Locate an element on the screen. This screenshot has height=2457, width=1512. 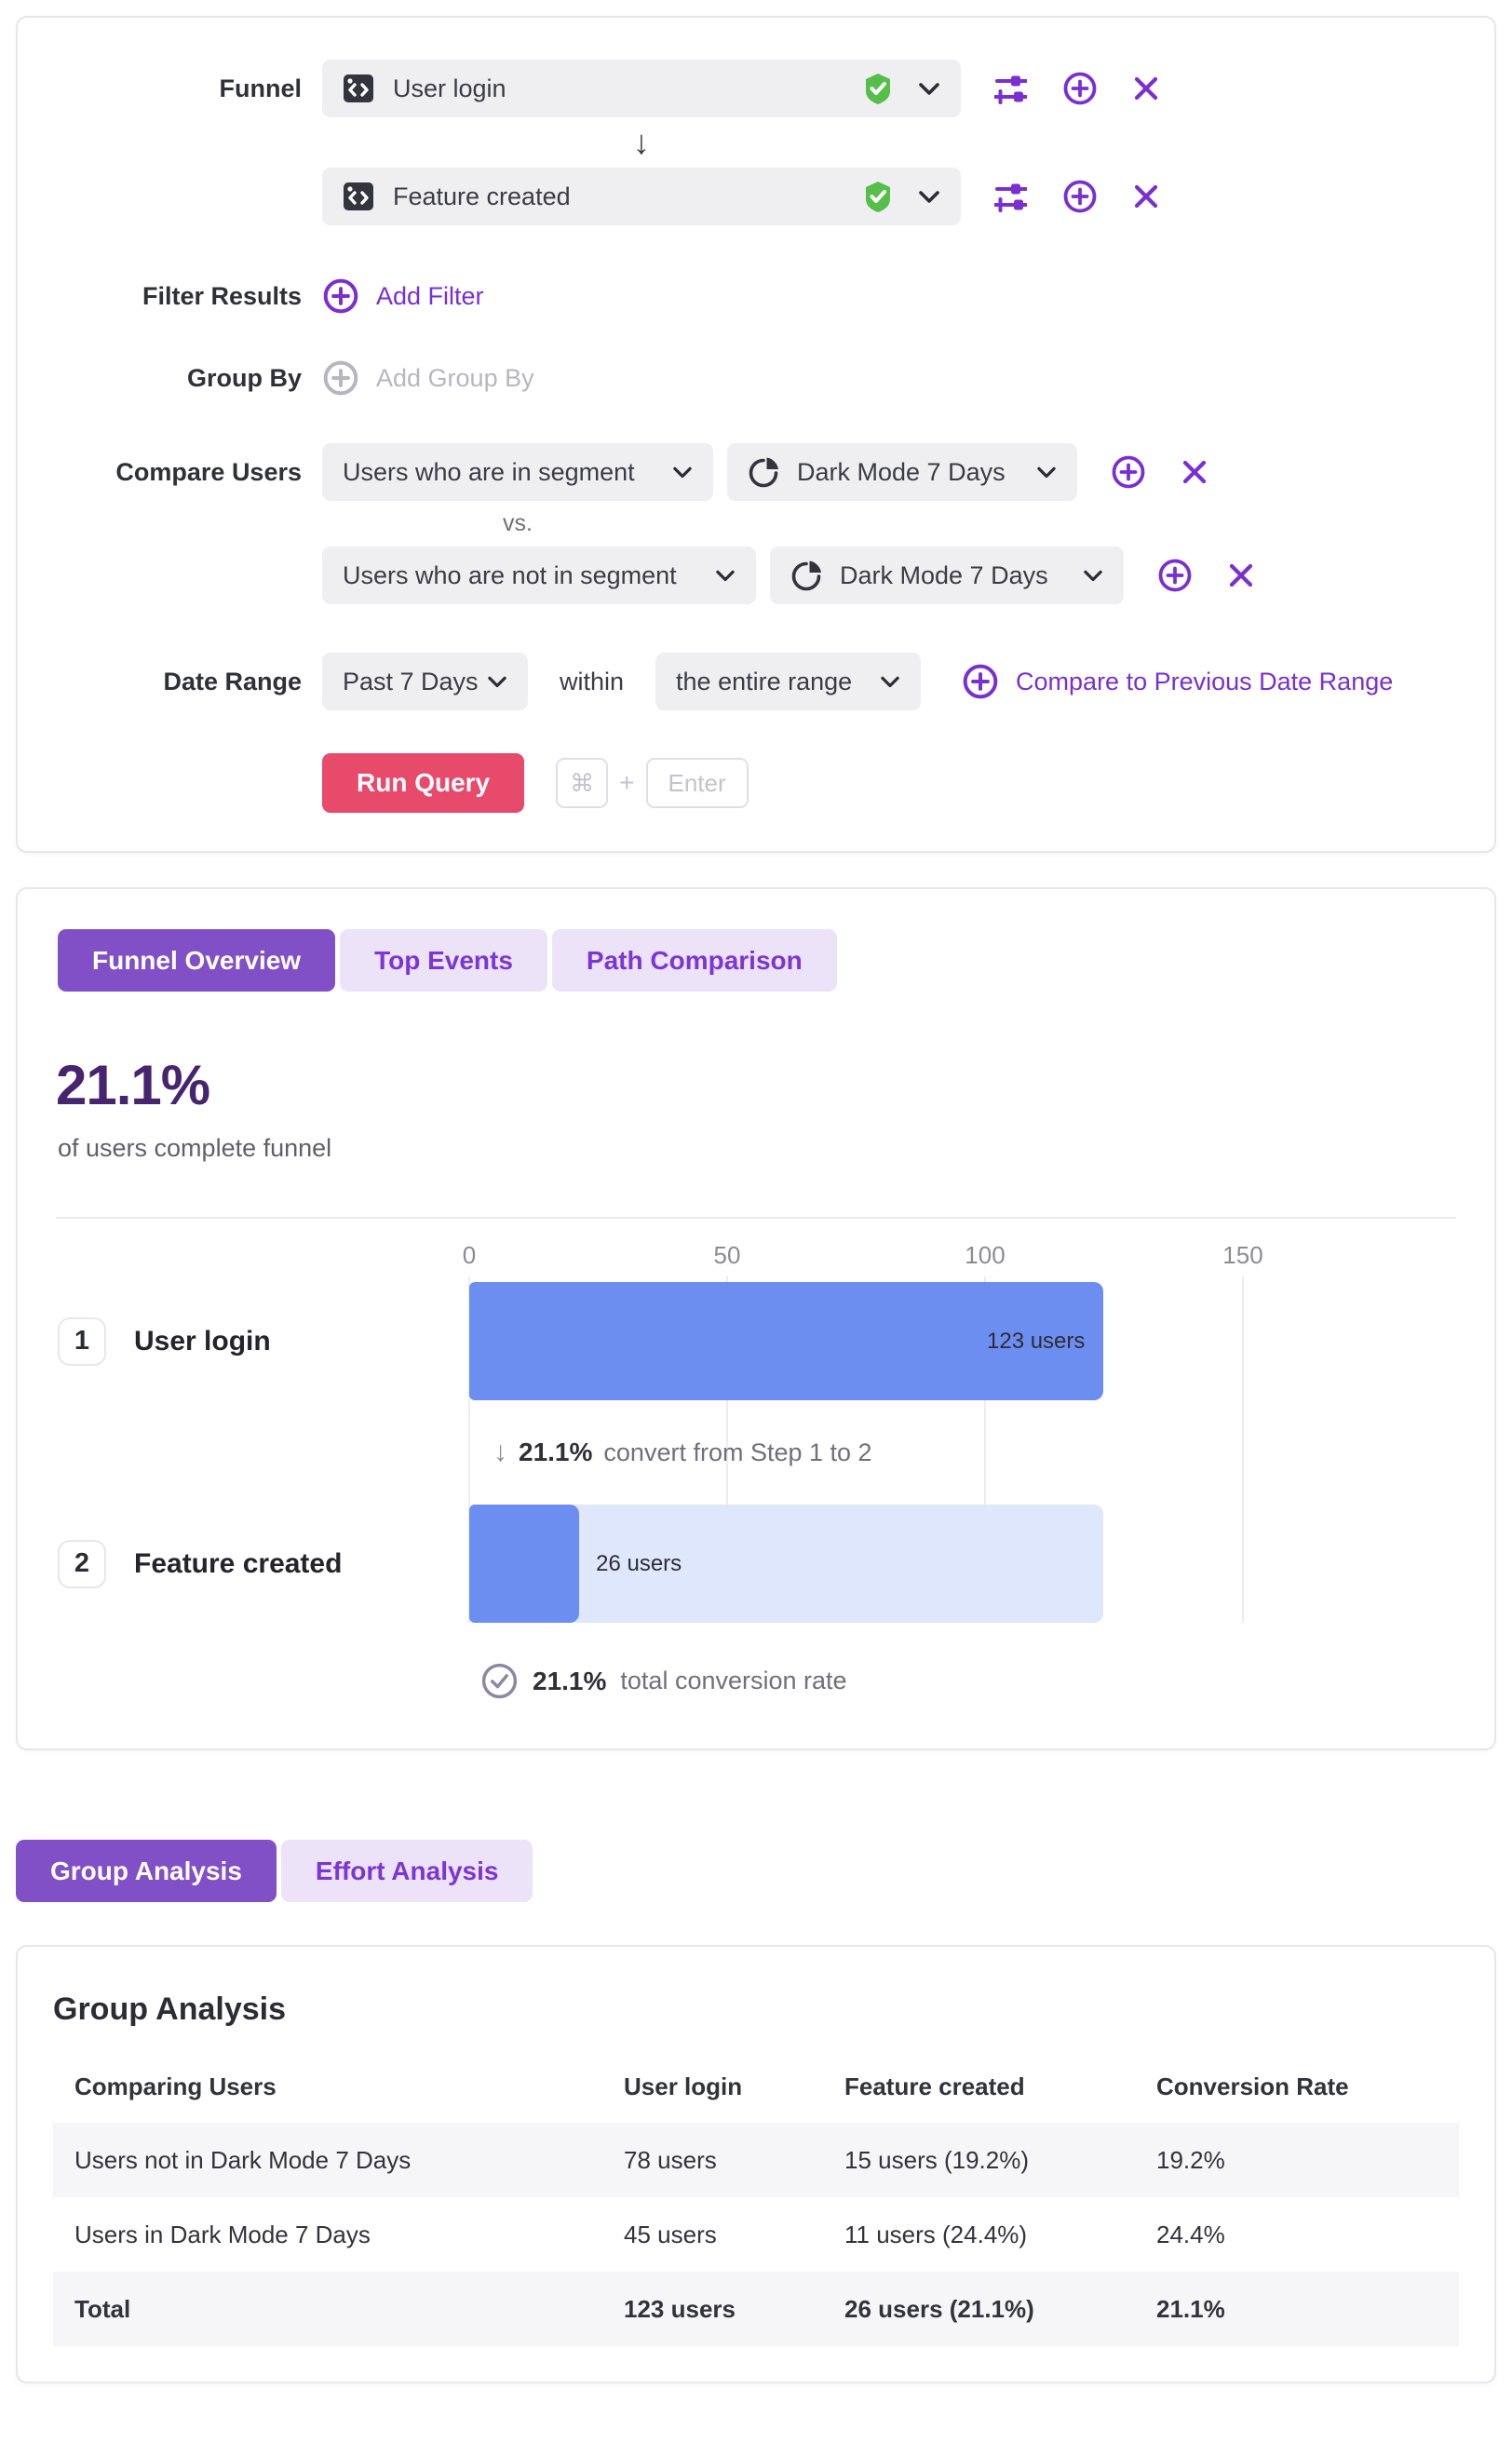
compare-2-remove-button is located at coordinates (1241, 575).